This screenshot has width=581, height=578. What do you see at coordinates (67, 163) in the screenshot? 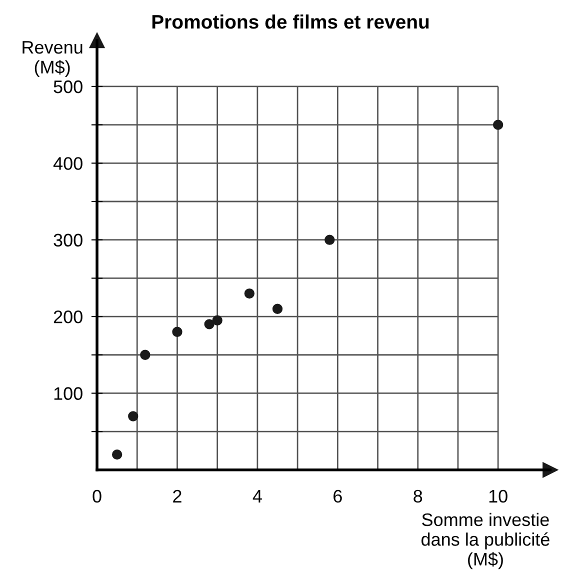
I see `y-tick-label: 400` at bounding box center [67, 163].